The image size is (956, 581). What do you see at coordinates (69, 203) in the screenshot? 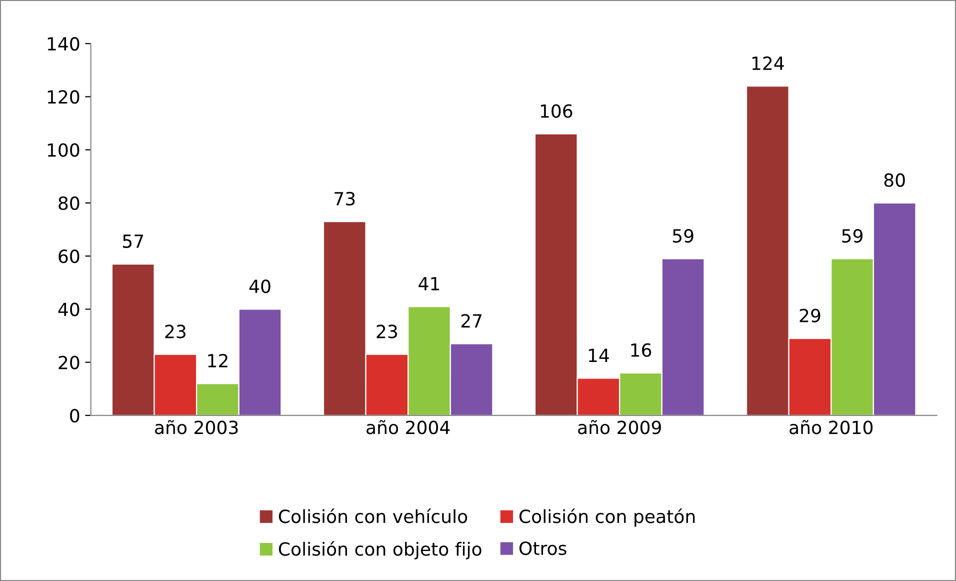
I see `y-tick-label: 80` at bounding box center [69, 203].